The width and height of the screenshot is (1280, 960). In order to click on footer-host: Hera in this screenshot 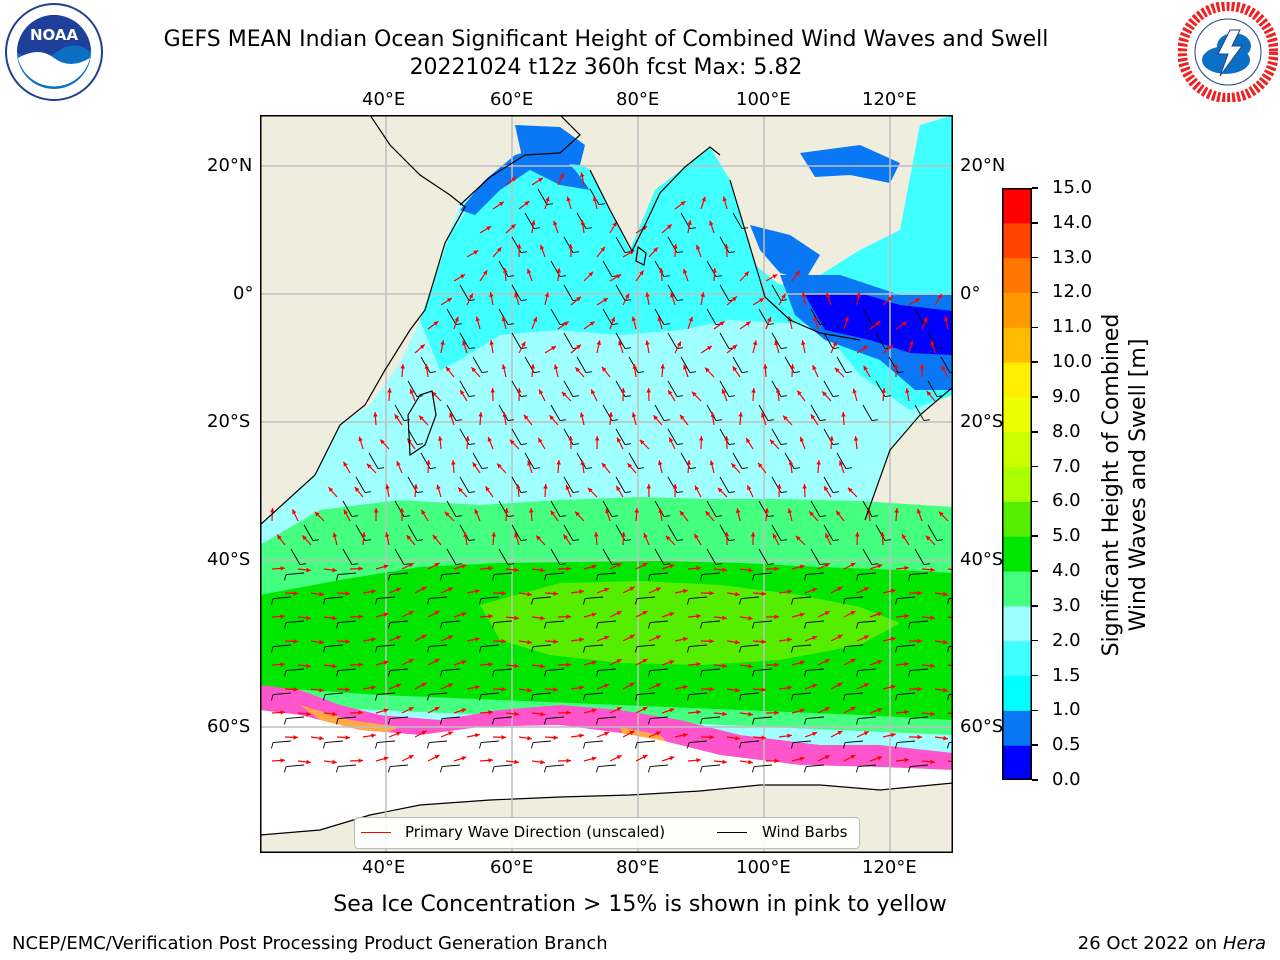, I will do `click(1244, 943)`.